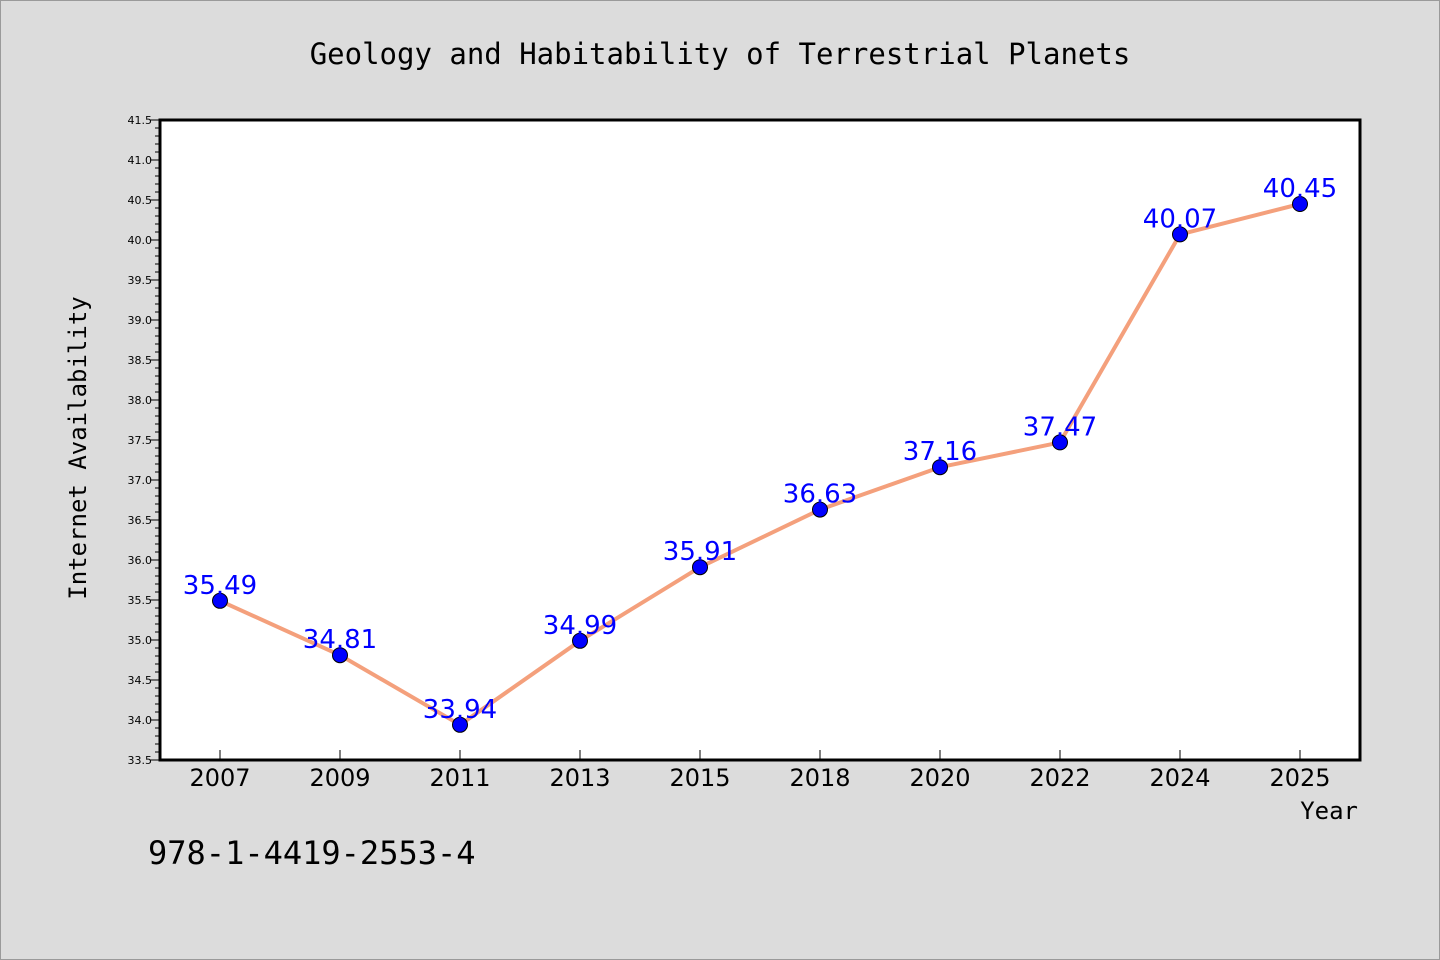 This screenshot has width=1440, height=960. I want to click on x-tick-label: 2020, so click(939, 778).